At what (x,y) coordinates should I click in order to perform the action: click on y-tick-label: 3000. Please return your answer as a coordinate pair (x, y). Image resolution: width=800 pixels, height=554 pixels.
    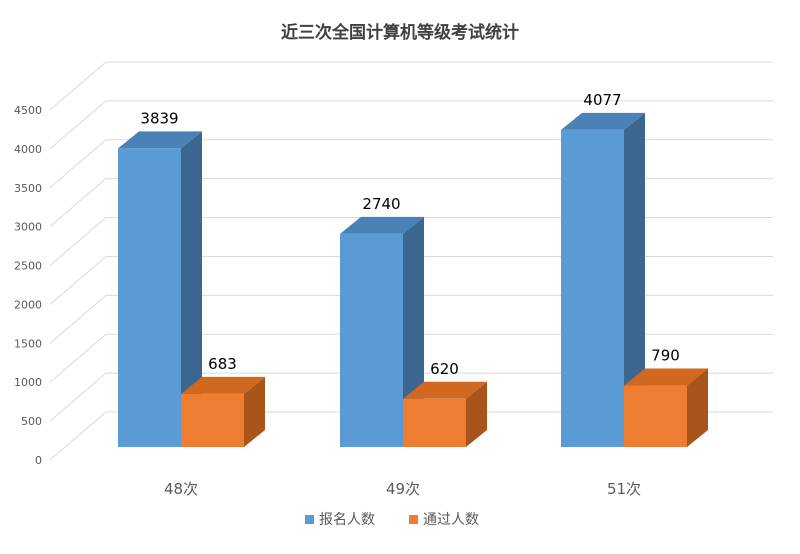
    Looking at the image, I should click on (28, 227).